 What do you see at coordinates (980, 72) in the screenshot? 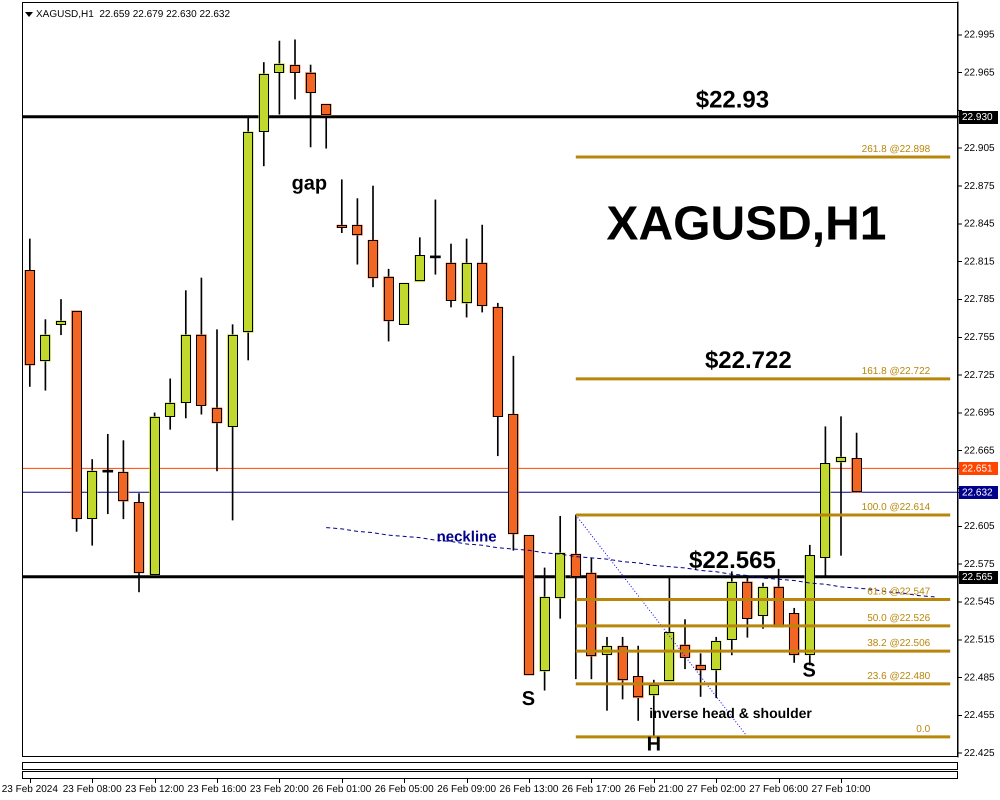
I see `y-tick-label: 22.965` at bounding box center [980, 72].